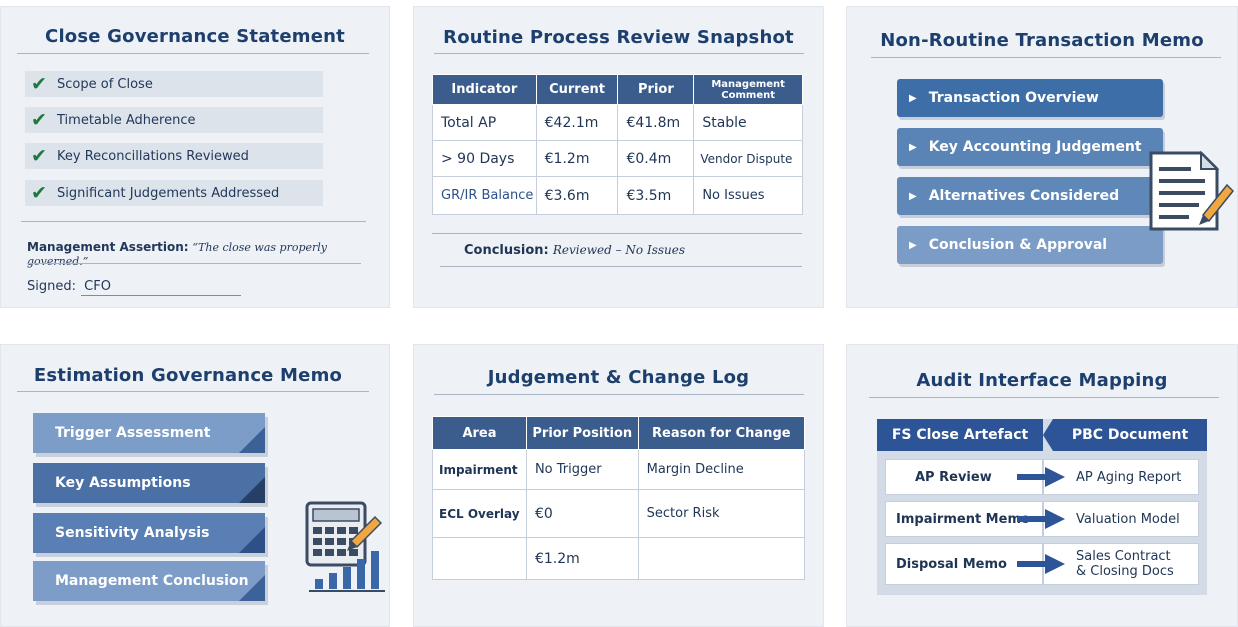 The height and width of the screenshot is (627, 1238). I want to click on checklist-item-label: Key Reconcillations Reviewed, so click(153, 156).